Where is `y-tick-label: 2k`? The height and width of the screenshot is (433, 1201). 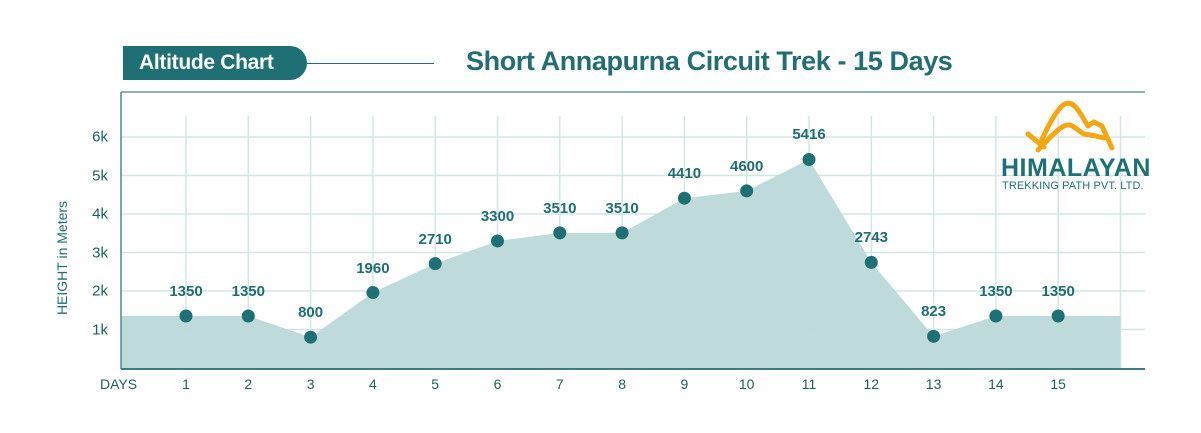
y-tick-label: 2k is located at coordinates (100, 291).